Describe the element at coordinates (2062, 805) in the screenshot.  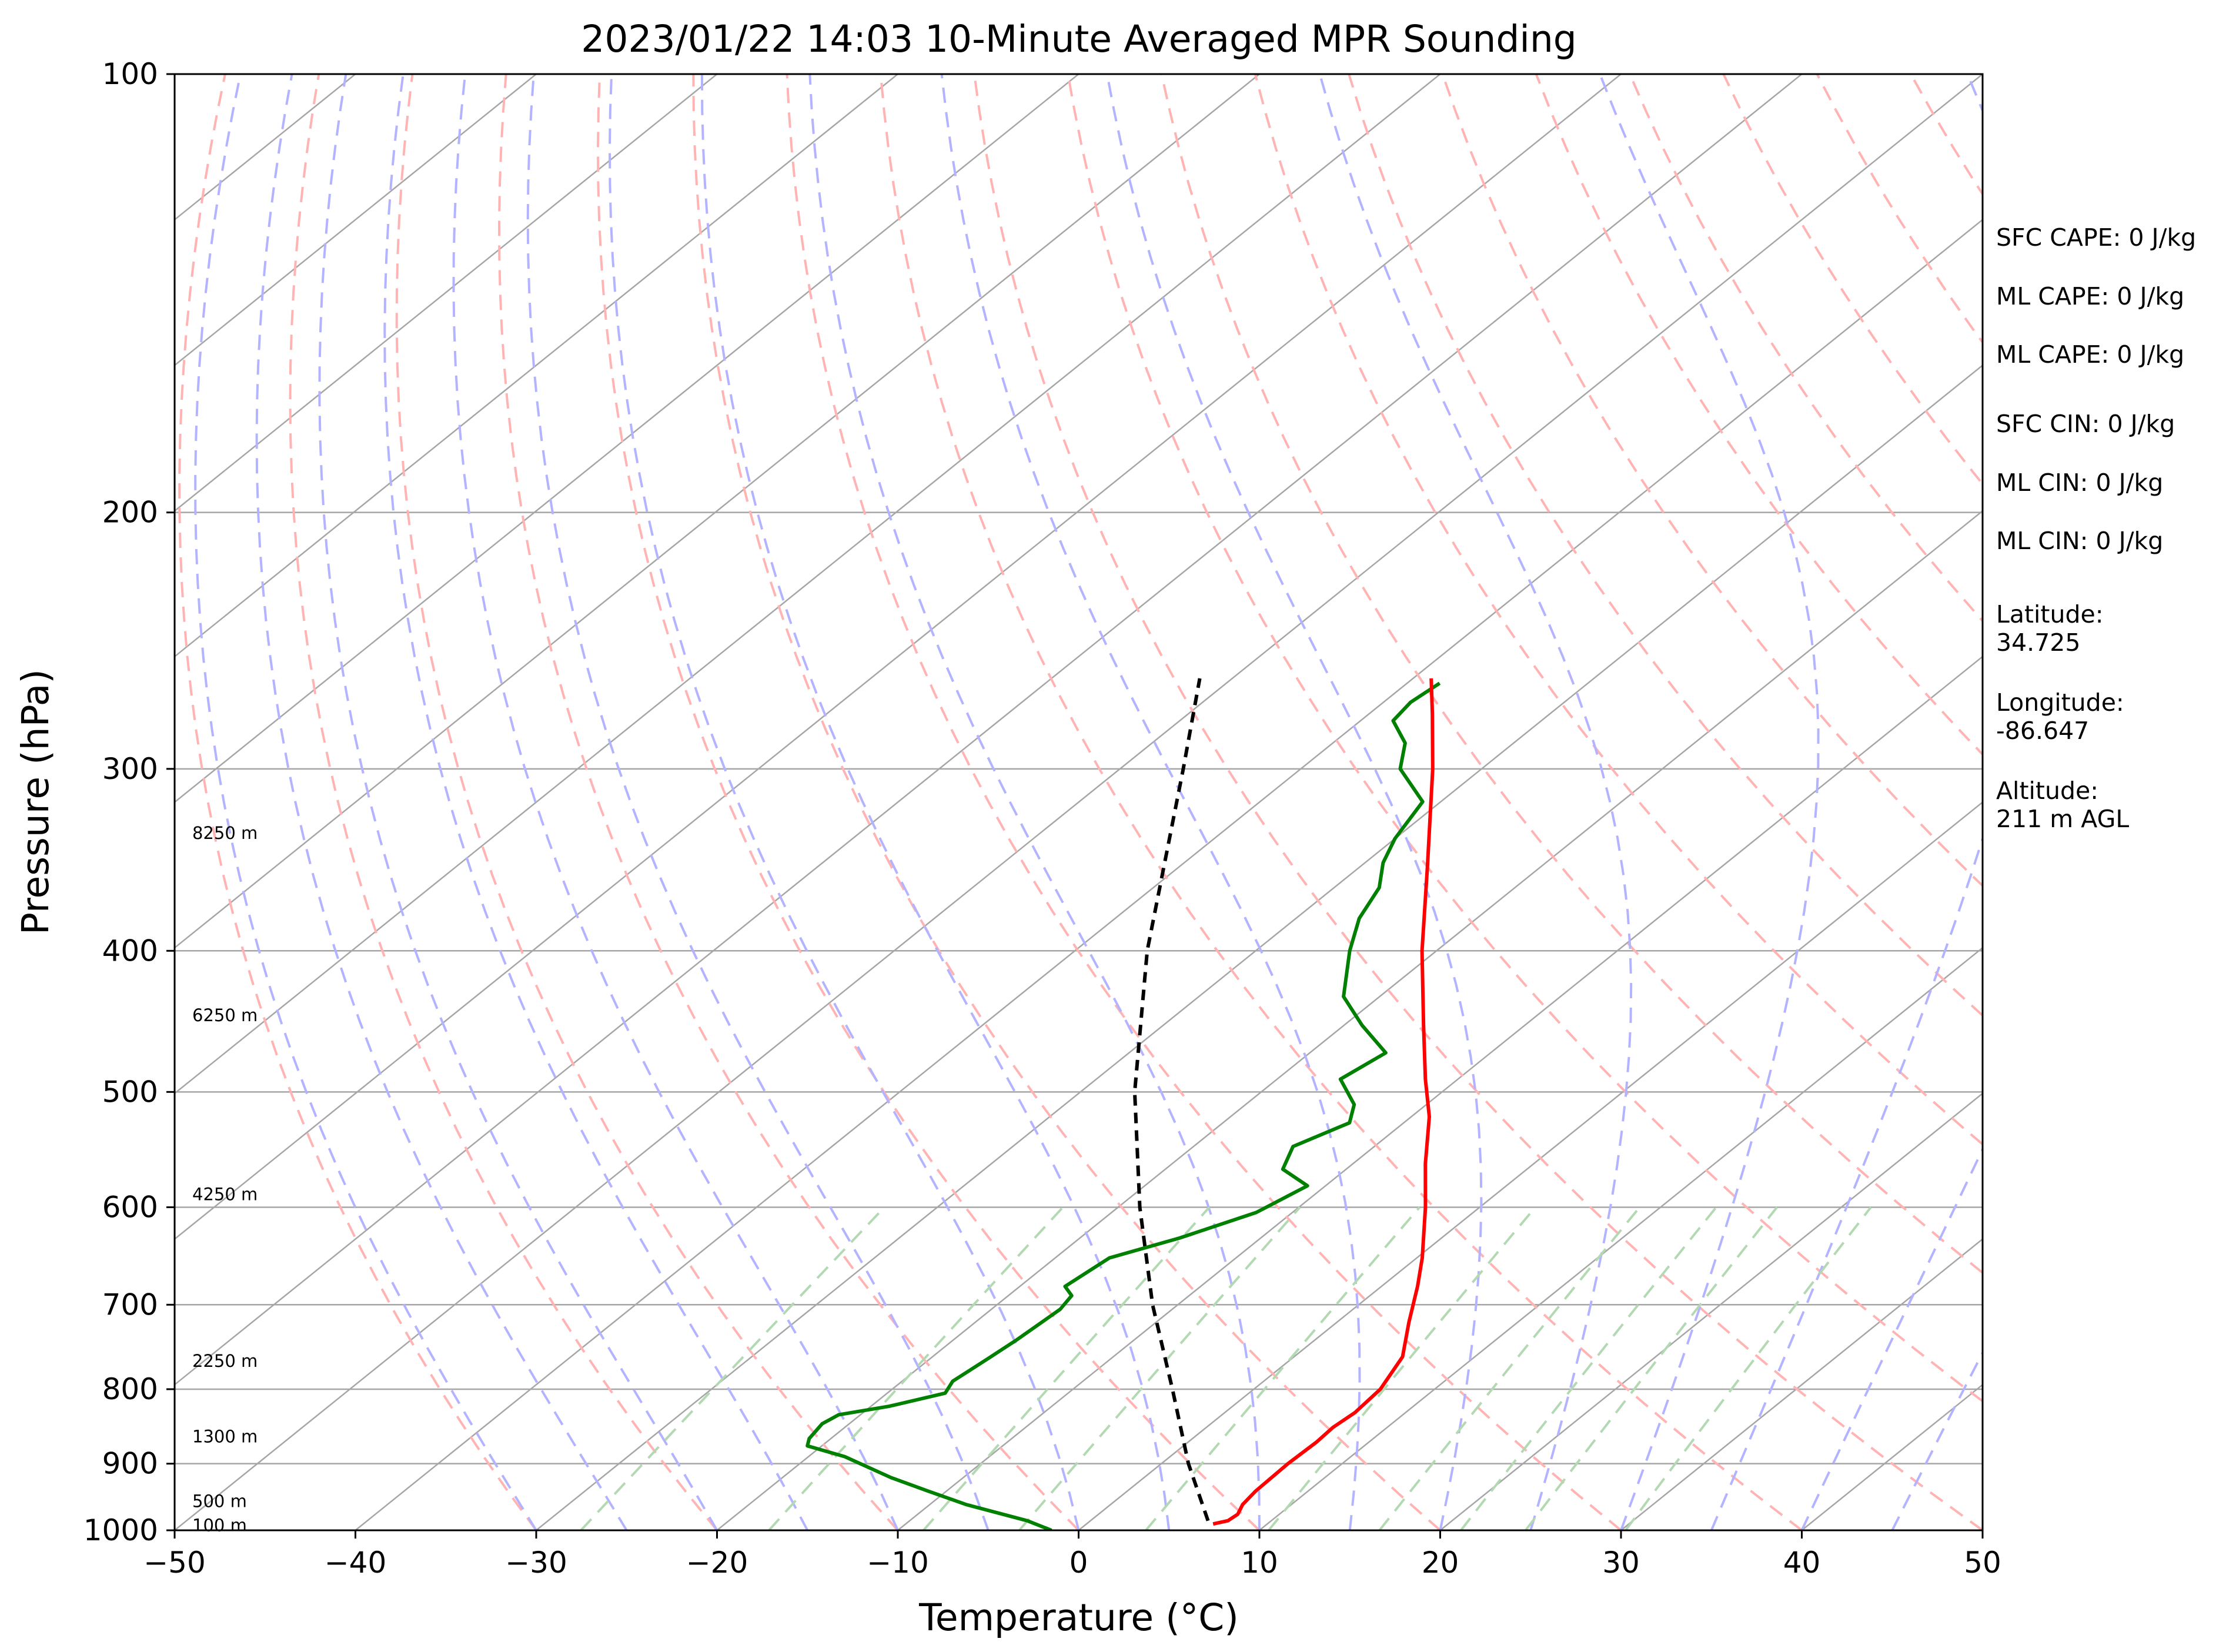
I see `sounding-index-text: Altitude: 211 m AGL` at that location.